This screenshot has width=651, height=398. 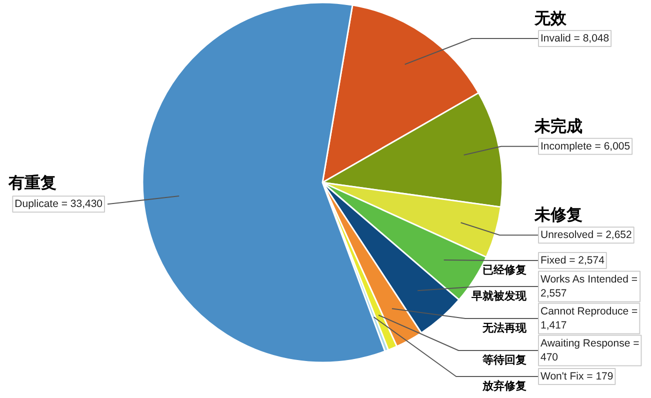 I want to click on slice-label: Works As Intended =, so click(x=589, y=279).